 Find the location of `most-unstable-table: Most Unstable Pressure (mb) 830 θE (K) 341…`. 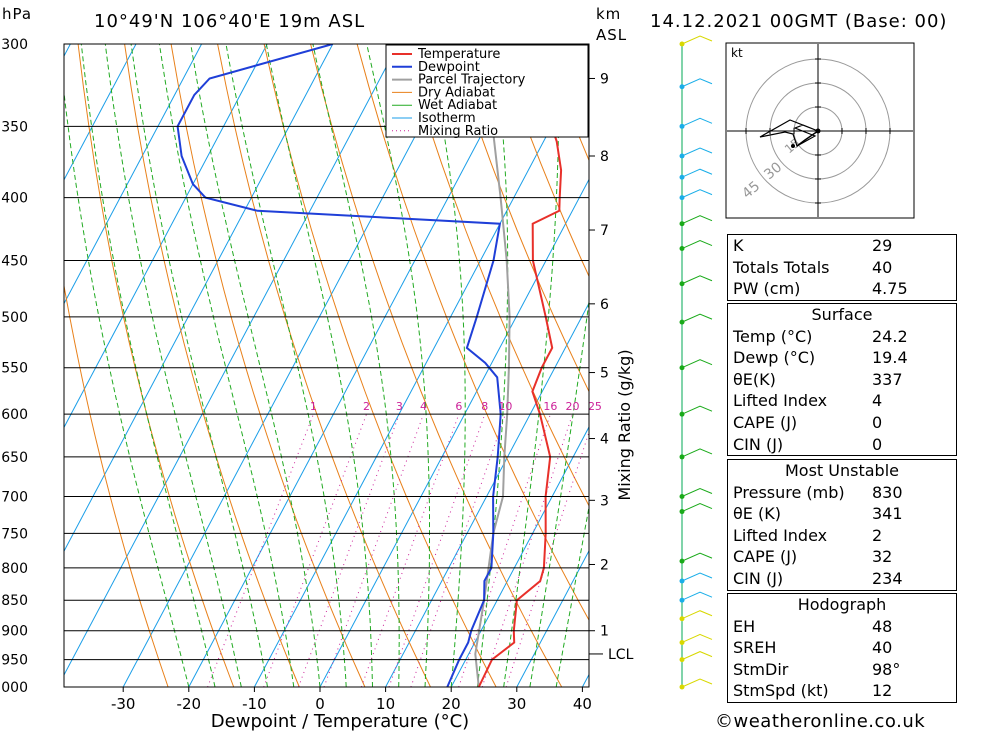

most-unstable-table: Most Unstable Pressure (mb) 830 θE (K) 341… is located at coordinates (842, 525).